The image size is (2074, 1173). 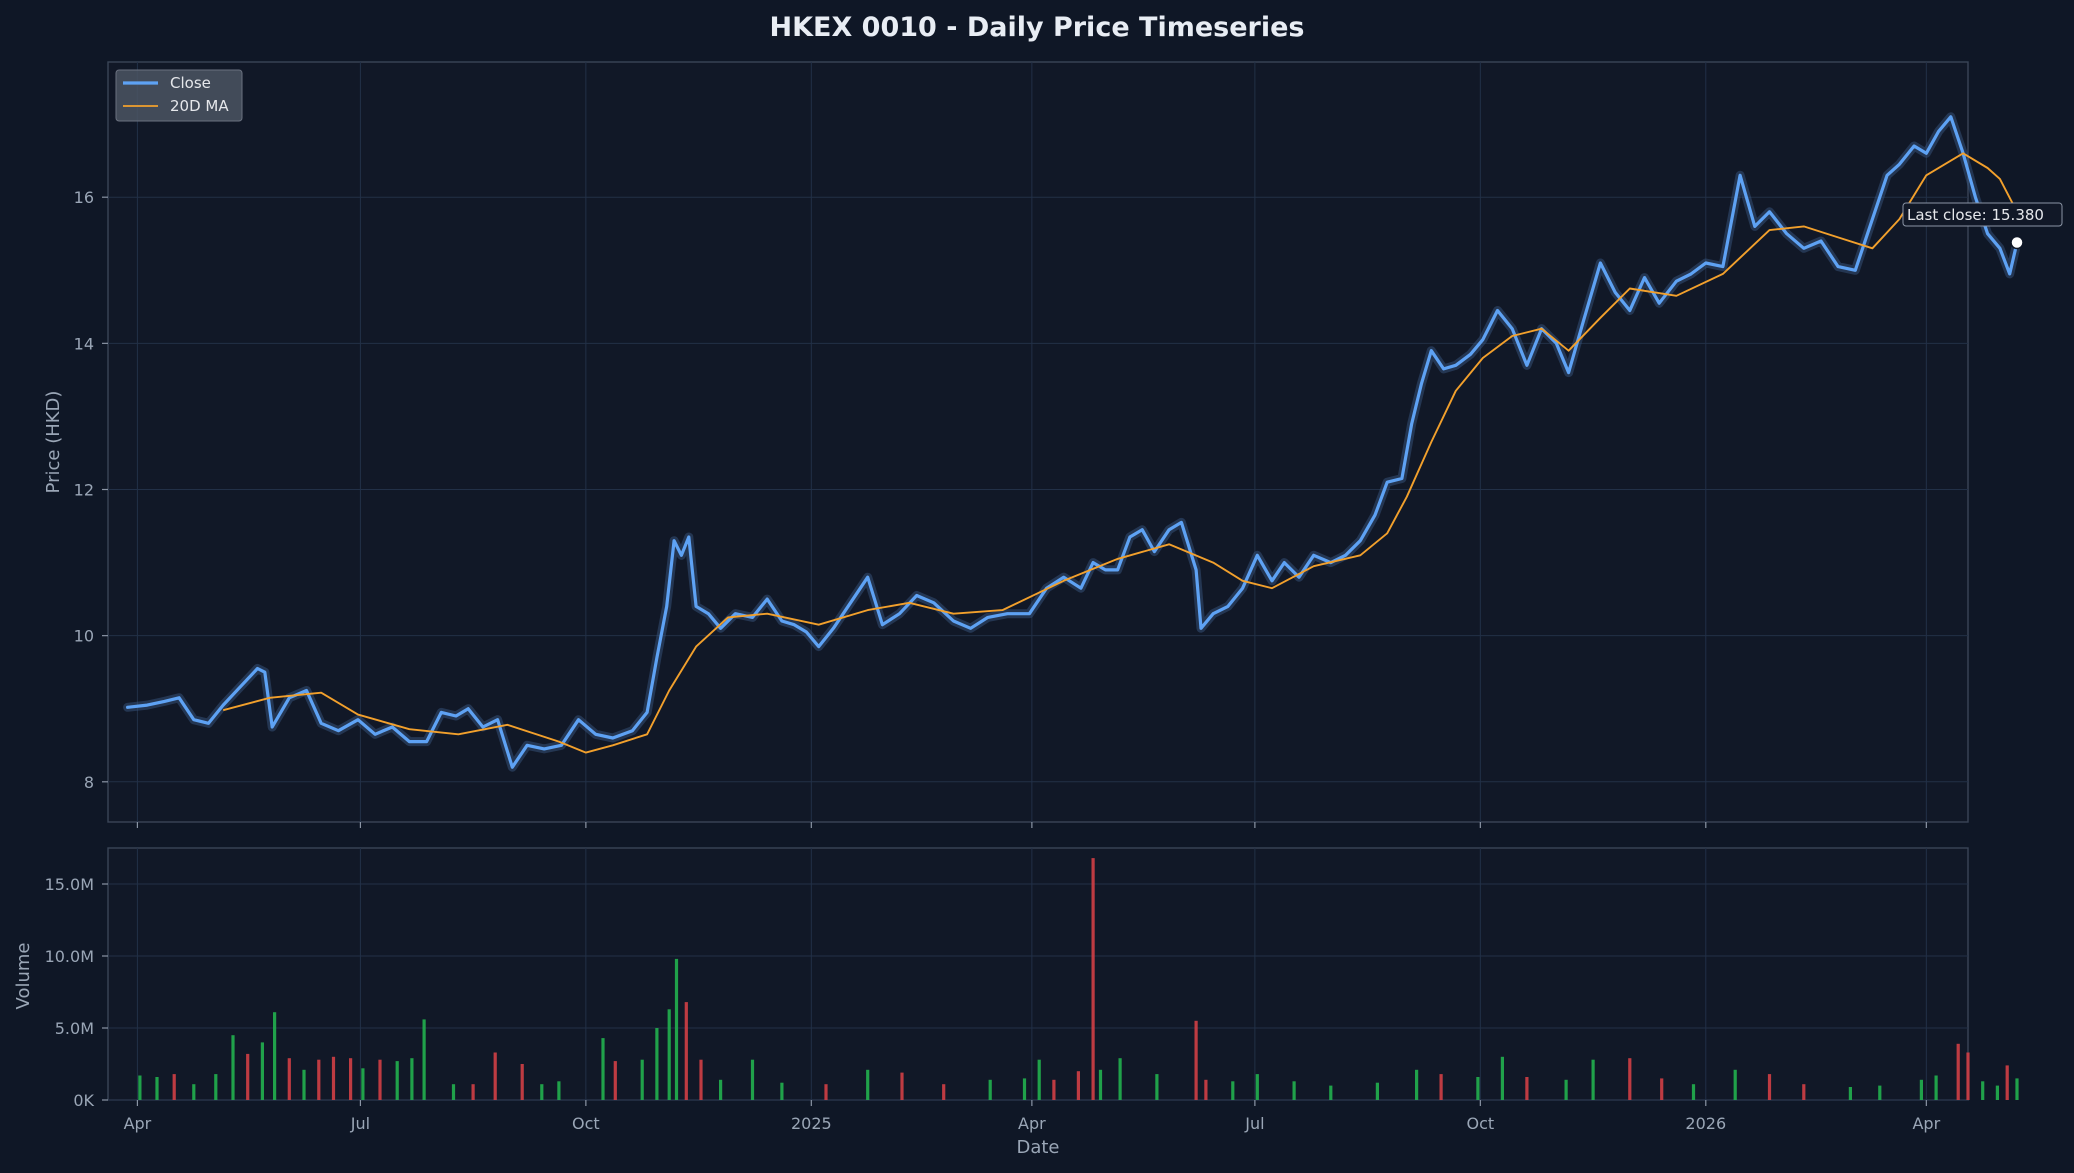 I want to click on x-tick-label: 2026, so click(x=1705, y=1123).